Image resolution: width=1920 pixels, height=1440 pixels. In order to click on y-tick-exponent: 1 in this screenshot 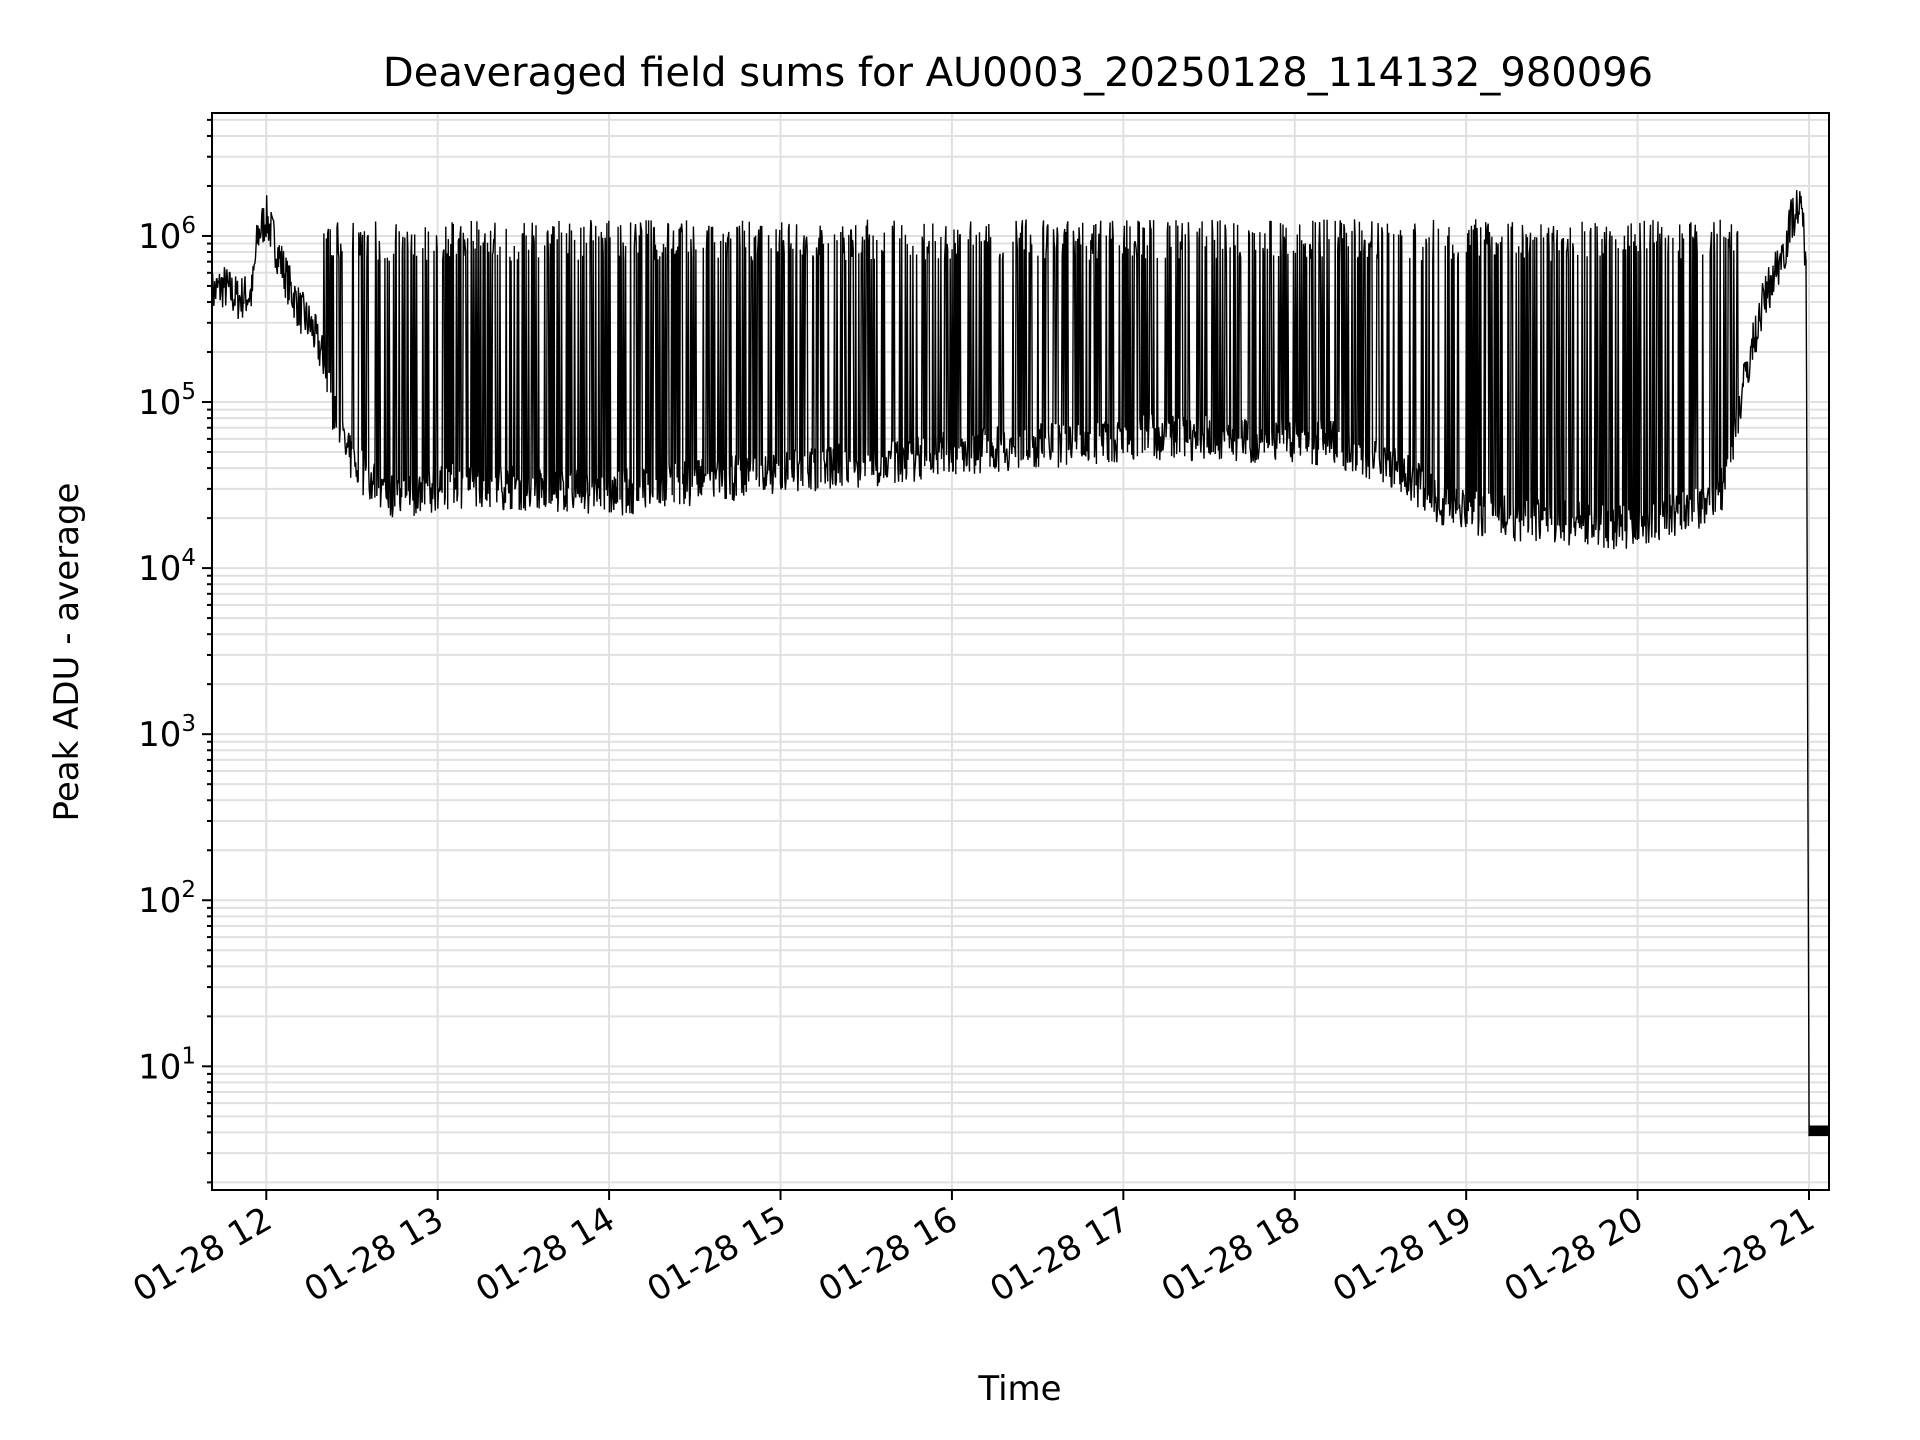, I will do `click(188, 1056)`.